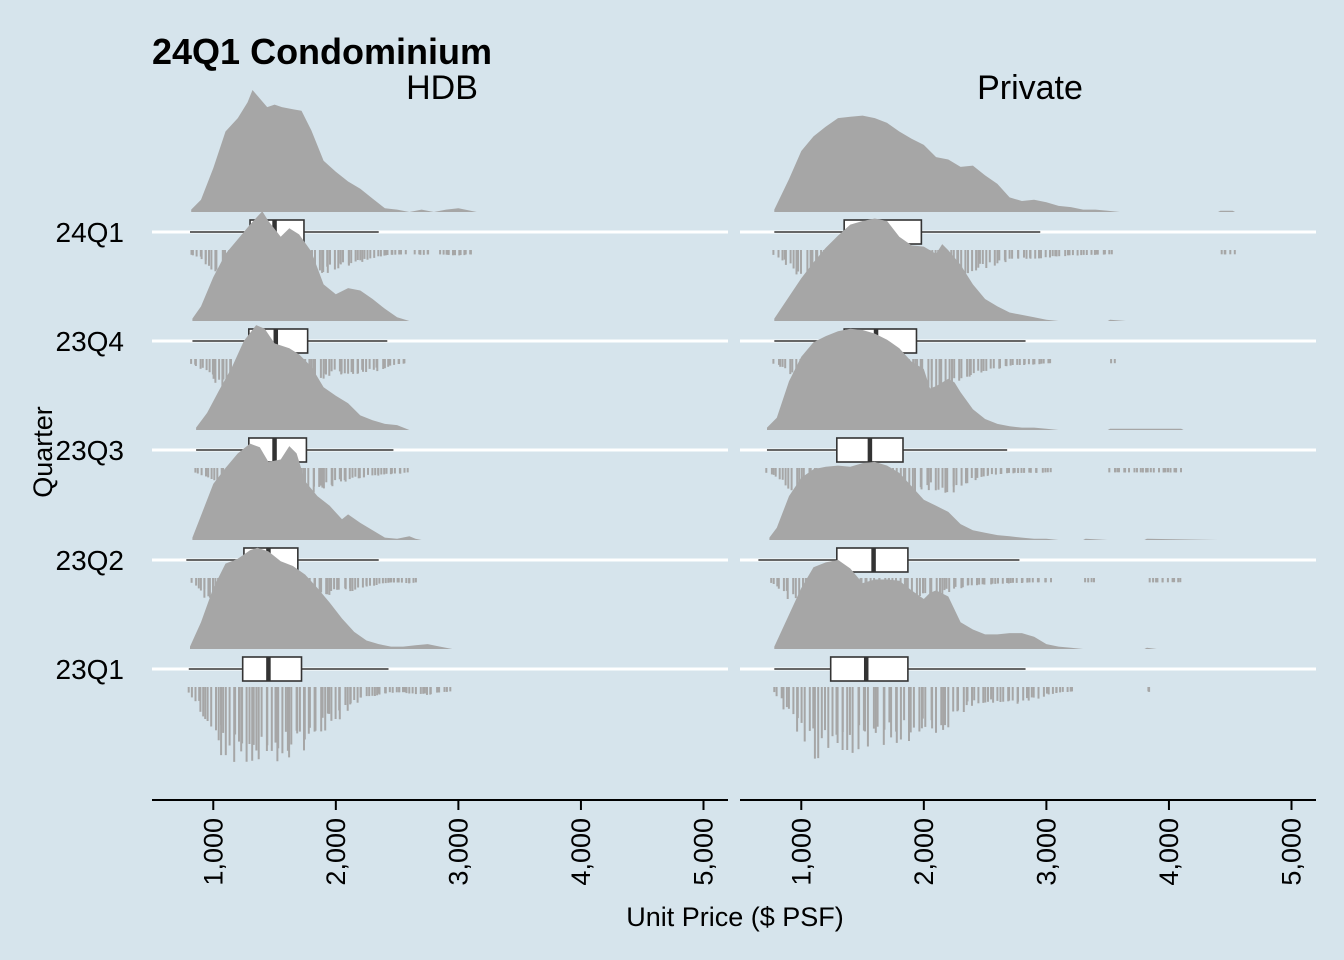 Image resolution: width=1344 pixels, height=960 pixels. What do you see at coordinates (322, 51) in the screenshot?
I see `chart-title: 24Q1 Condominium` at bounding box center [322, 51].